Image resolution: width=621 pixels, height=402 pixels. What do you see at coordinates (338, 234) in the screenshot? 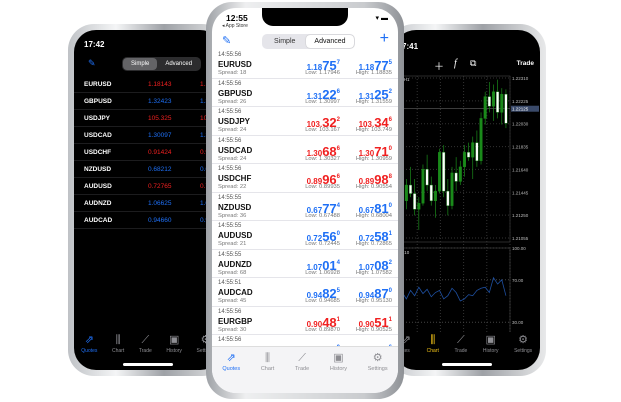
I see `bid-price-part: 0` at bounding box center [338, 234].